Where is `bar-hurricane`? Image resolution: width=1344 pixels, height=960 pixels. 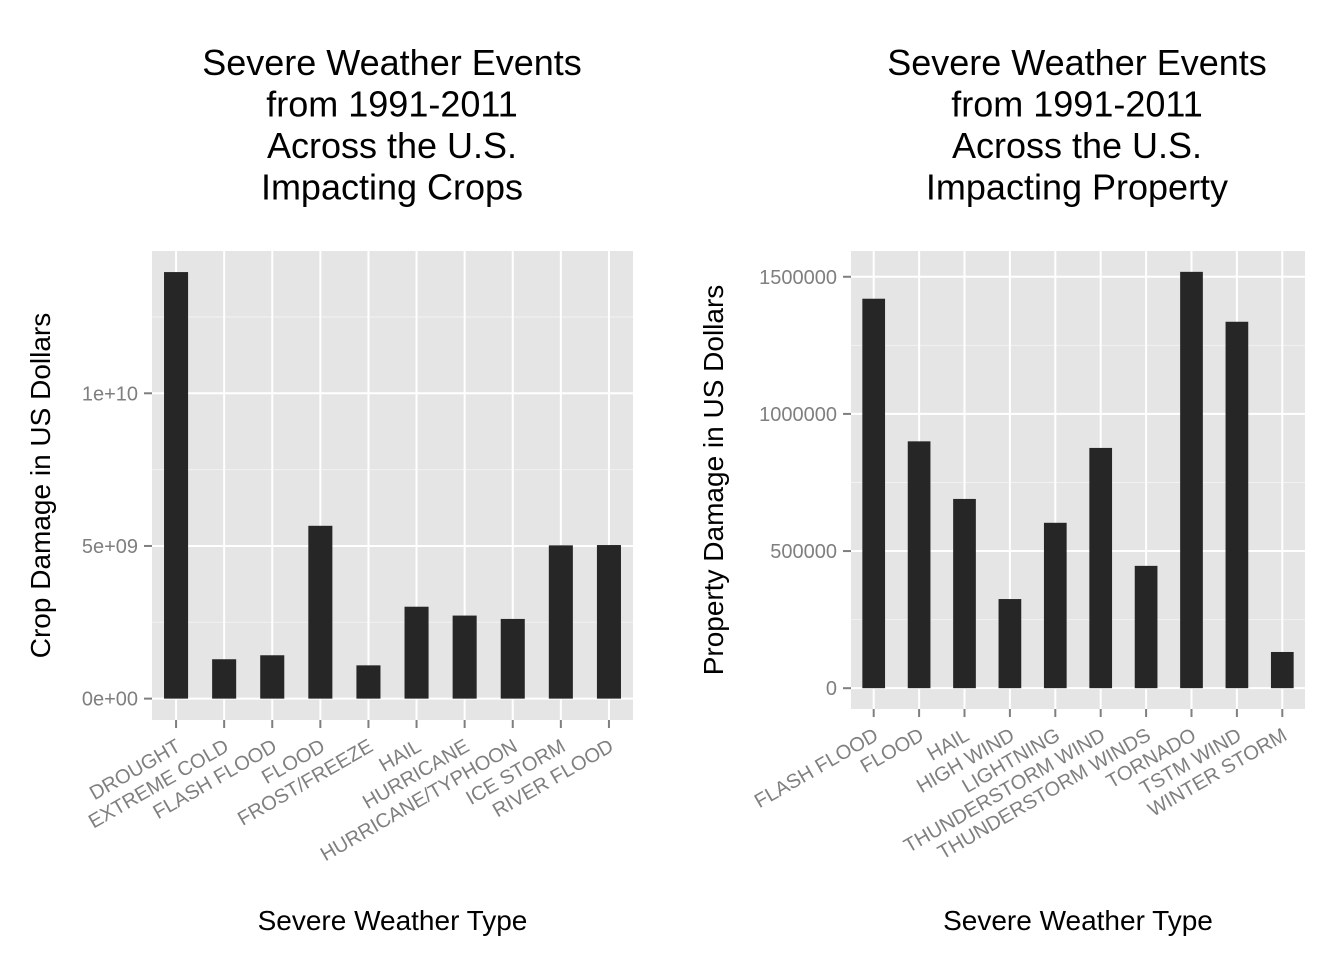 bar-hurricane is located at coordinates (464, 657).